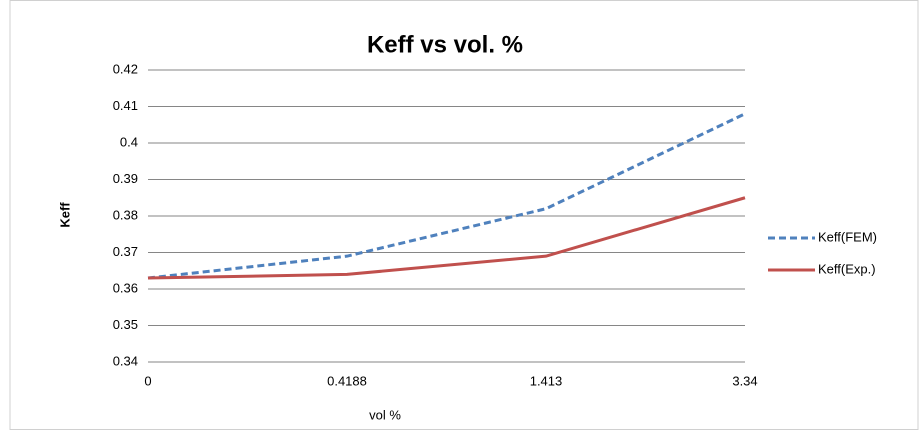 This screenshot has width=919, height=430. I want to click on x-axis-label: vol %, so click(385, 414).